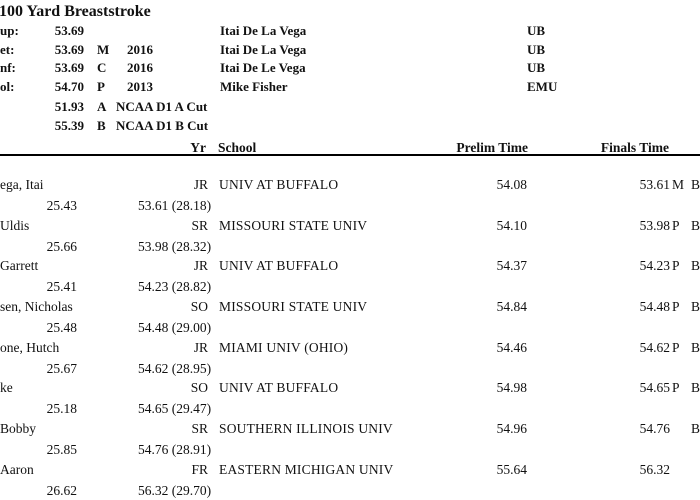 Image resolution: width=700 pixels, height=500 pixels. I want to click on record-year: 2013, so click(140, 86).